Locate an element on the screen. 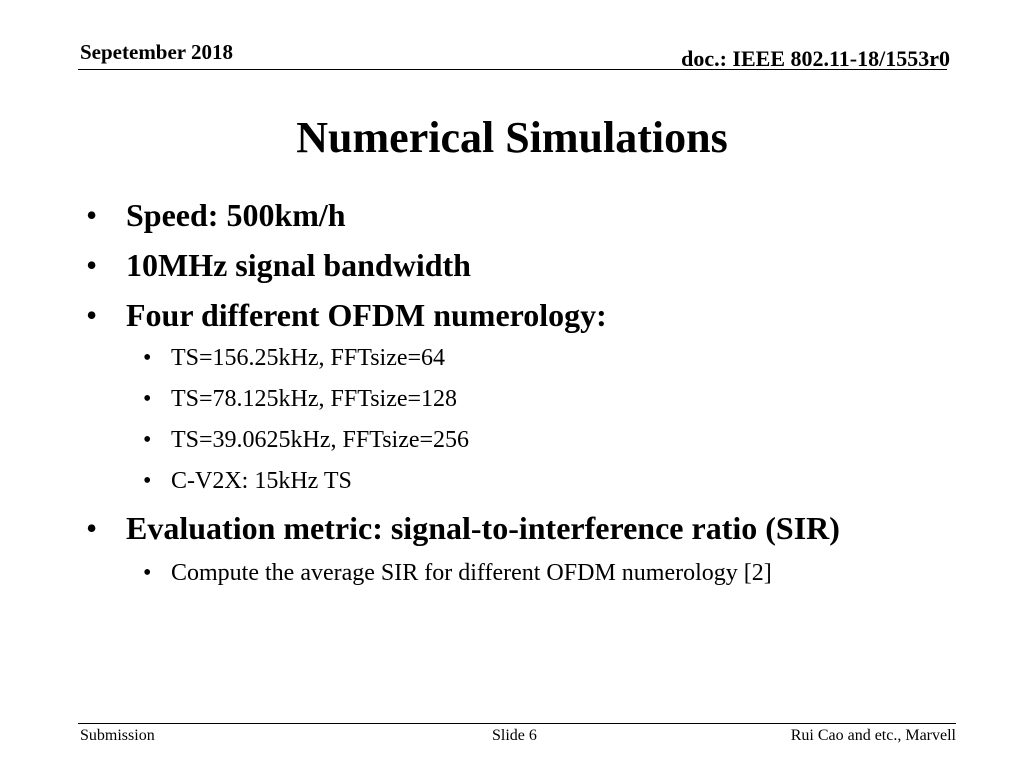 The width and height of the screenshot is (1024, 768). footer-slide-number: Slide 6 is located at coordinates (514, 735).